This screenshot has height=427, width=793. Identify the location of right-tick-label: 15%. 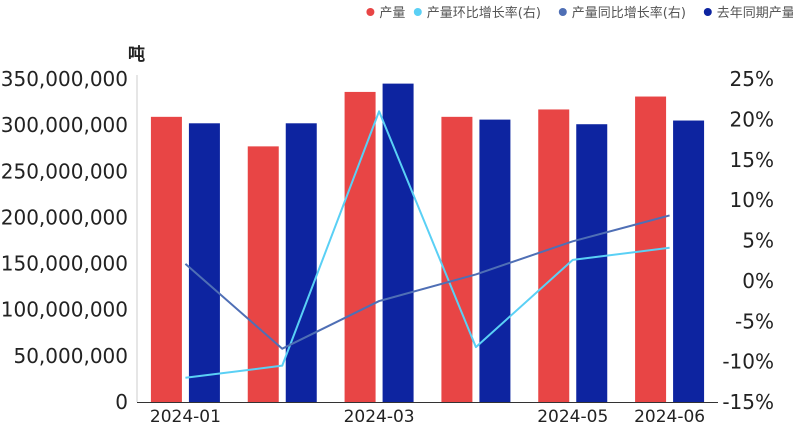
(752, 160).